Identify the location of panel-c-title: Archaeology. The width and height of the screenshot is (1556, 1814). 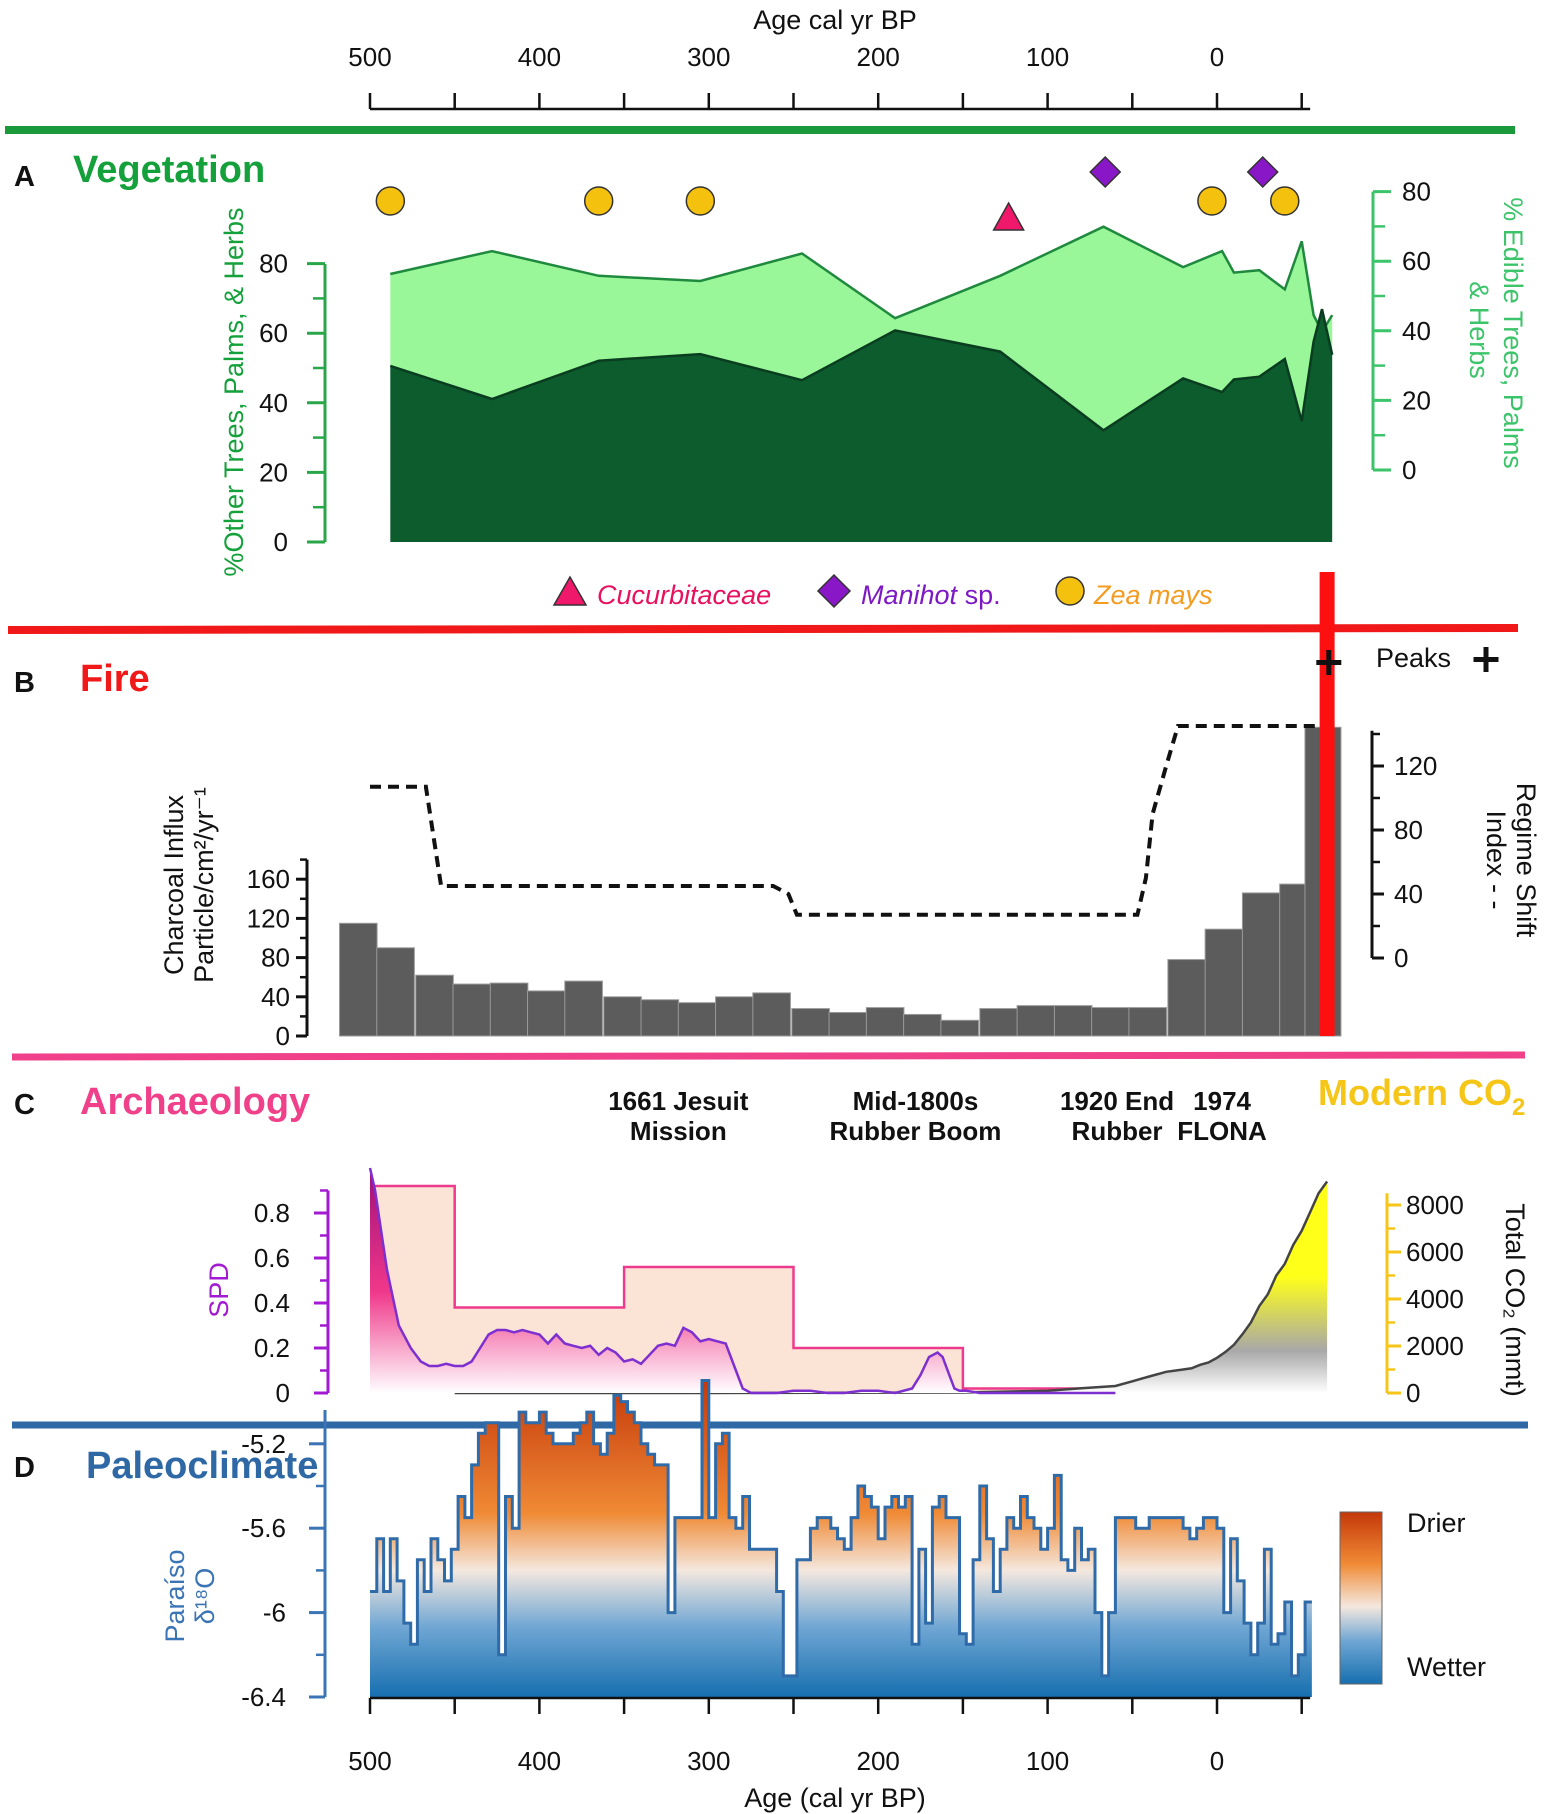
(195, 1102).